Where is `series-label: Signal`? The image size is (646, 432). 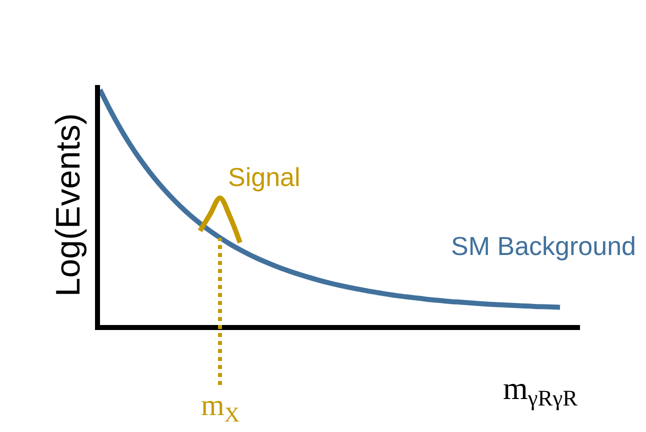
series-label: Signal is located at coordinates (264, 177).